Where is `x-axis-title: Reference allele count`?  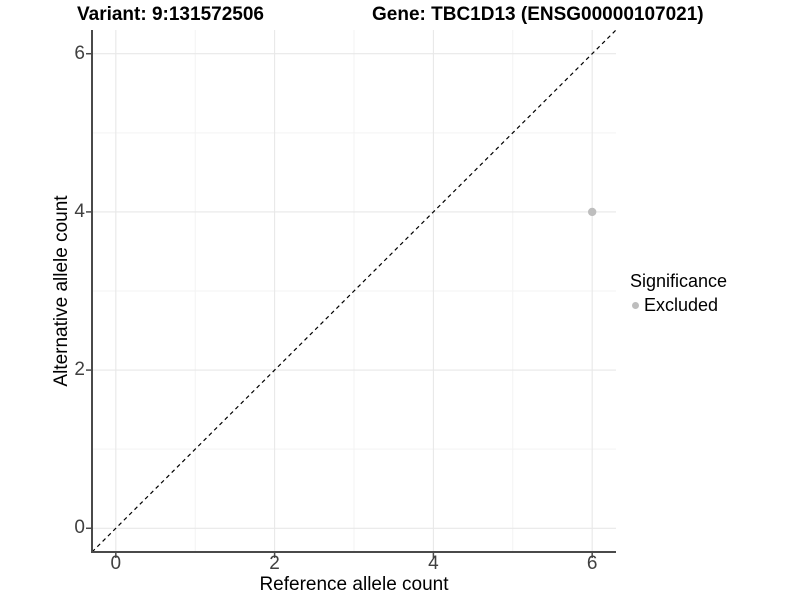 x-axis-title: Reference allele count is located at coordinates (354, 584).